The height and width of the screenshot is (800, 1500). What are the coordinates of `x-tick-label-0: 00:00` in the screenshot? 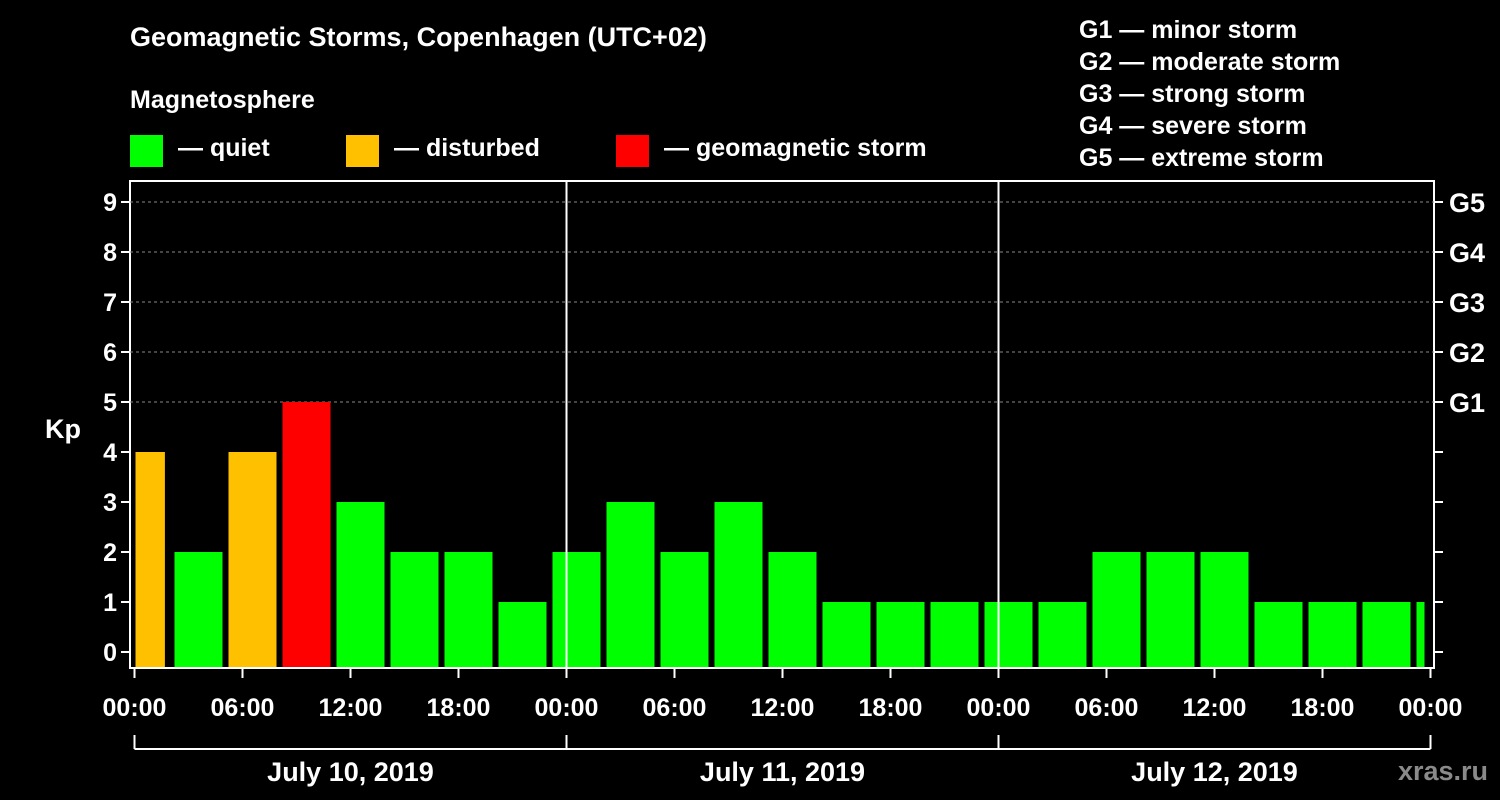 It's located at (135, 708).